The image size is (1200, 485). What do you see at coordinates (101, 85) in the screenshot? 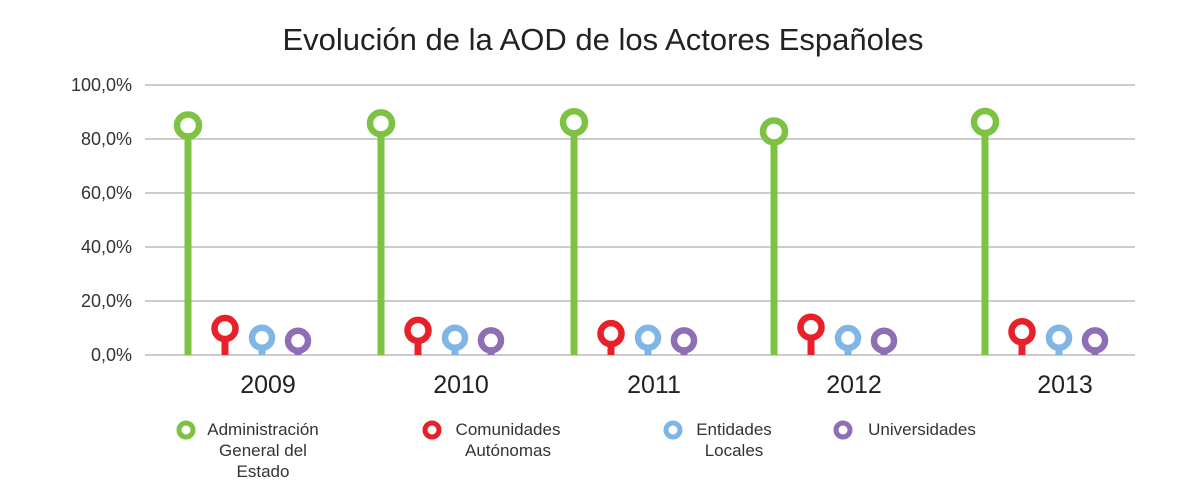
I see `y-tick-label: 100,0%` at bounding box center [101, 85].